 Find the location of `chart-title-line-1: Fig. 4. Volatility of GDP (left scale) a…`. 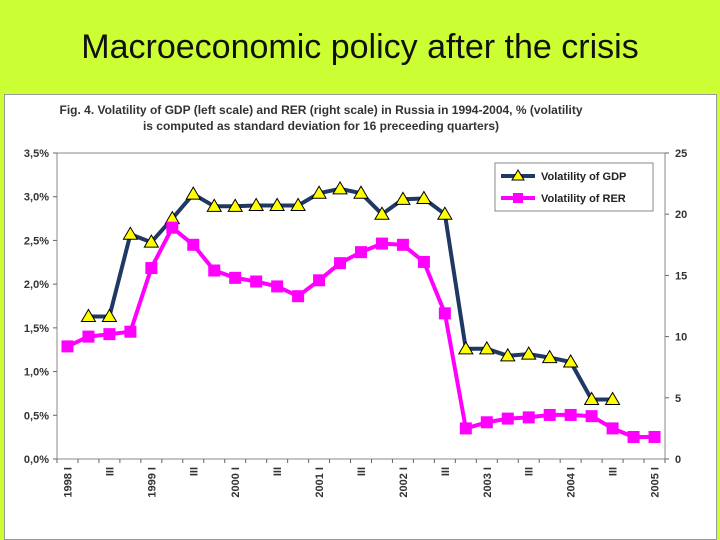

chart-title-line-1: Fig. 4. Volatility of GDP (left scale) a… is located at coordinates (320, 110).